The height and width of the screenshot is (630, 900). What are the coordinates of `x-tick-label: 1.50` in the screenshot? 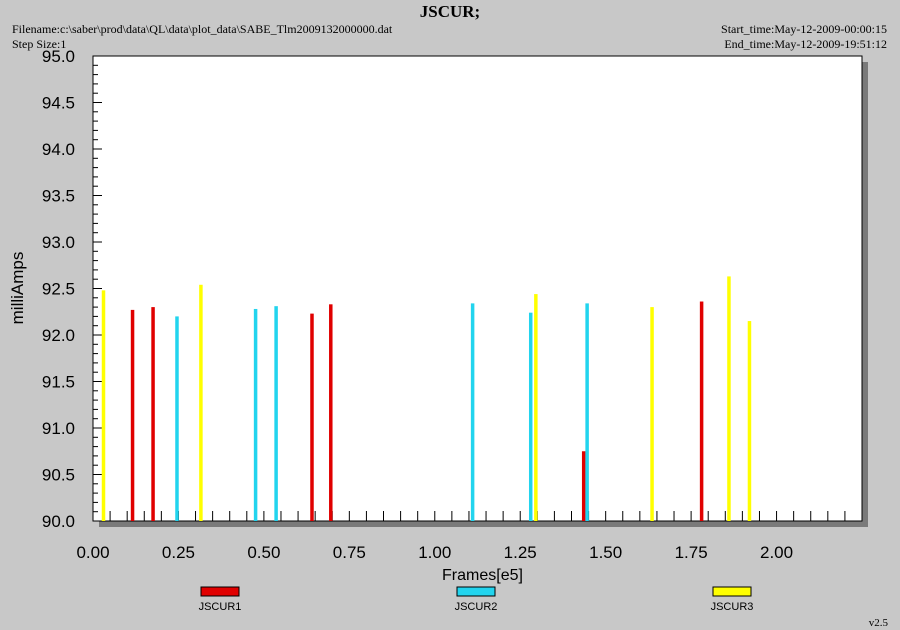 It's located at (605, 552).